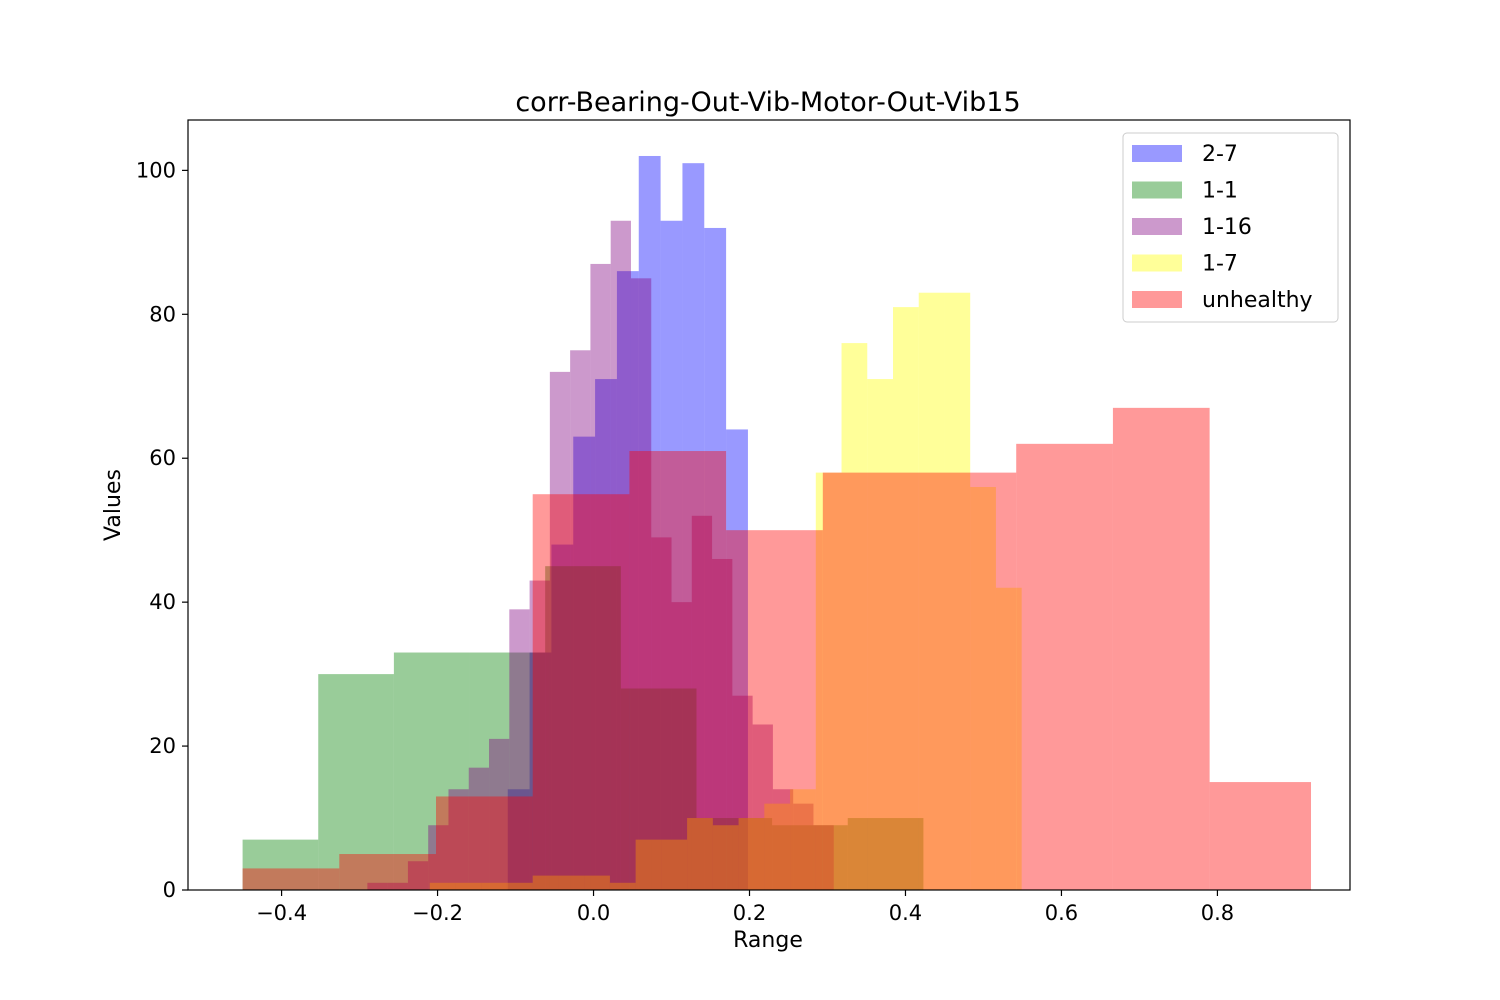  What do you see at coordinates (1227, 227) in the screenshot?
I see `legend-label: 1-16` at bounding box center [1227, 227].